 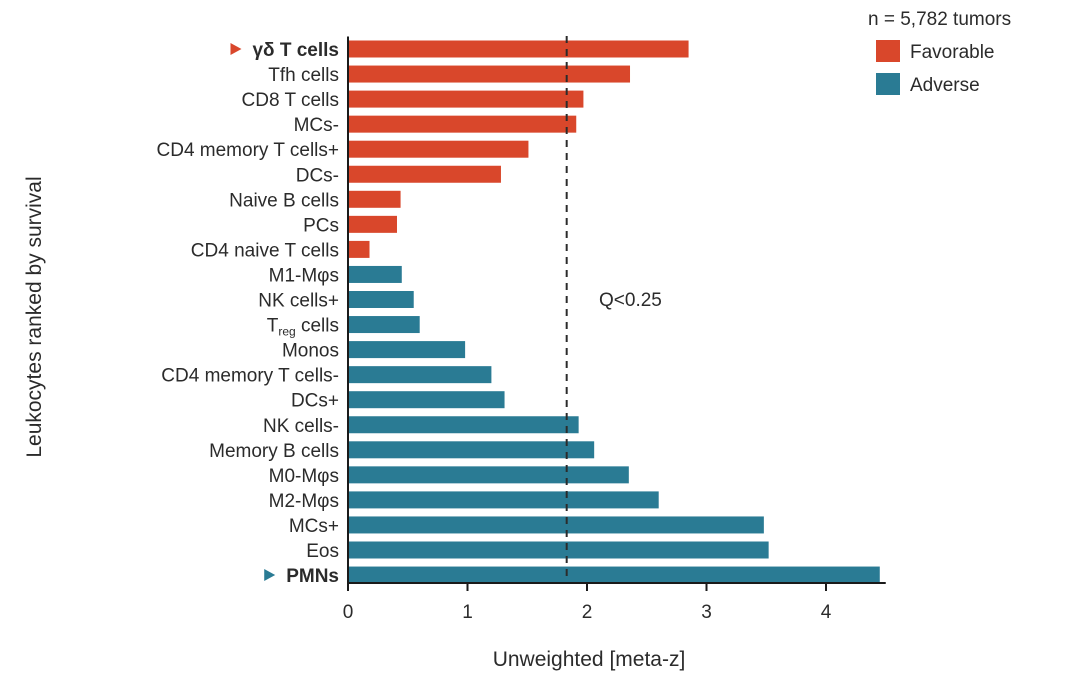 What do you see at coordinates (304, 501) in the screenshot?
I see `category-label-18: M2-Mφs` at bounding box center [304, 501].